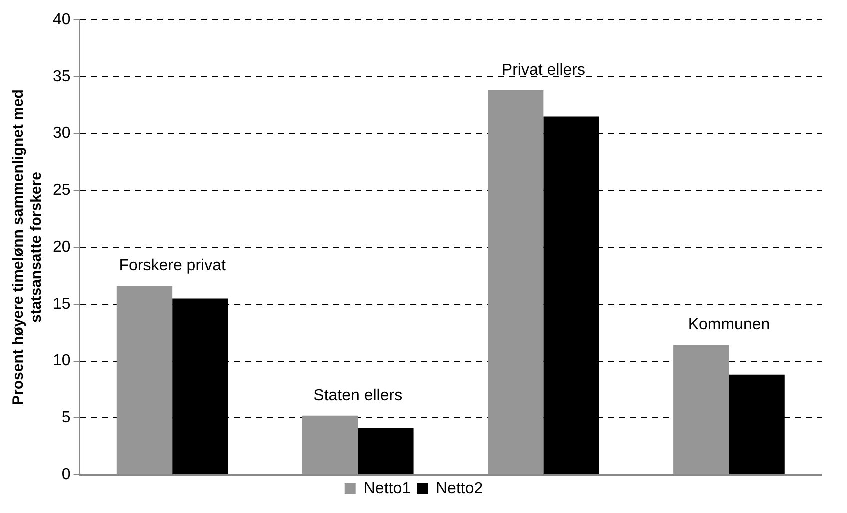  Describe the element at coordinates (28, 248) in the screenshot. I see `y-axis-title: Prosent høyere timelønn sammenlignet med statsansatte forskere` at that location.